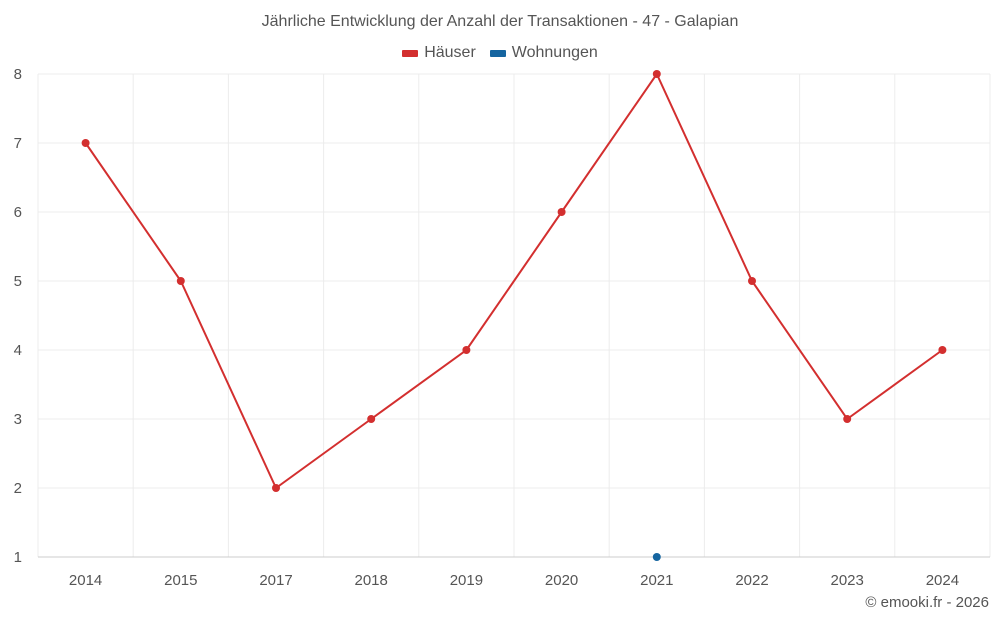  Describe the element at coordinates (180, 580) in the screenshot. I see `x-tick-label: 2015` at that location.